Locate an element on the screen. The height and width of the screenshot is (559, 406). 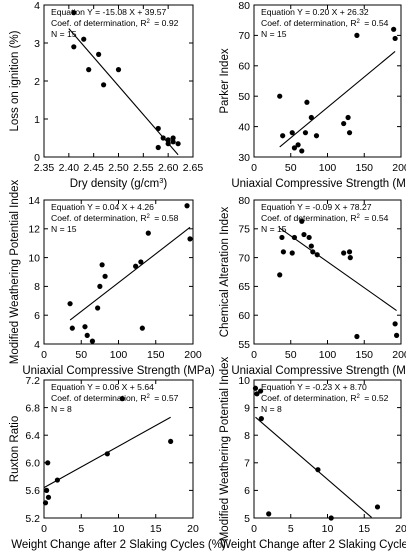
r-squared-value: = 0.92 is located at coordinates (165, 23).